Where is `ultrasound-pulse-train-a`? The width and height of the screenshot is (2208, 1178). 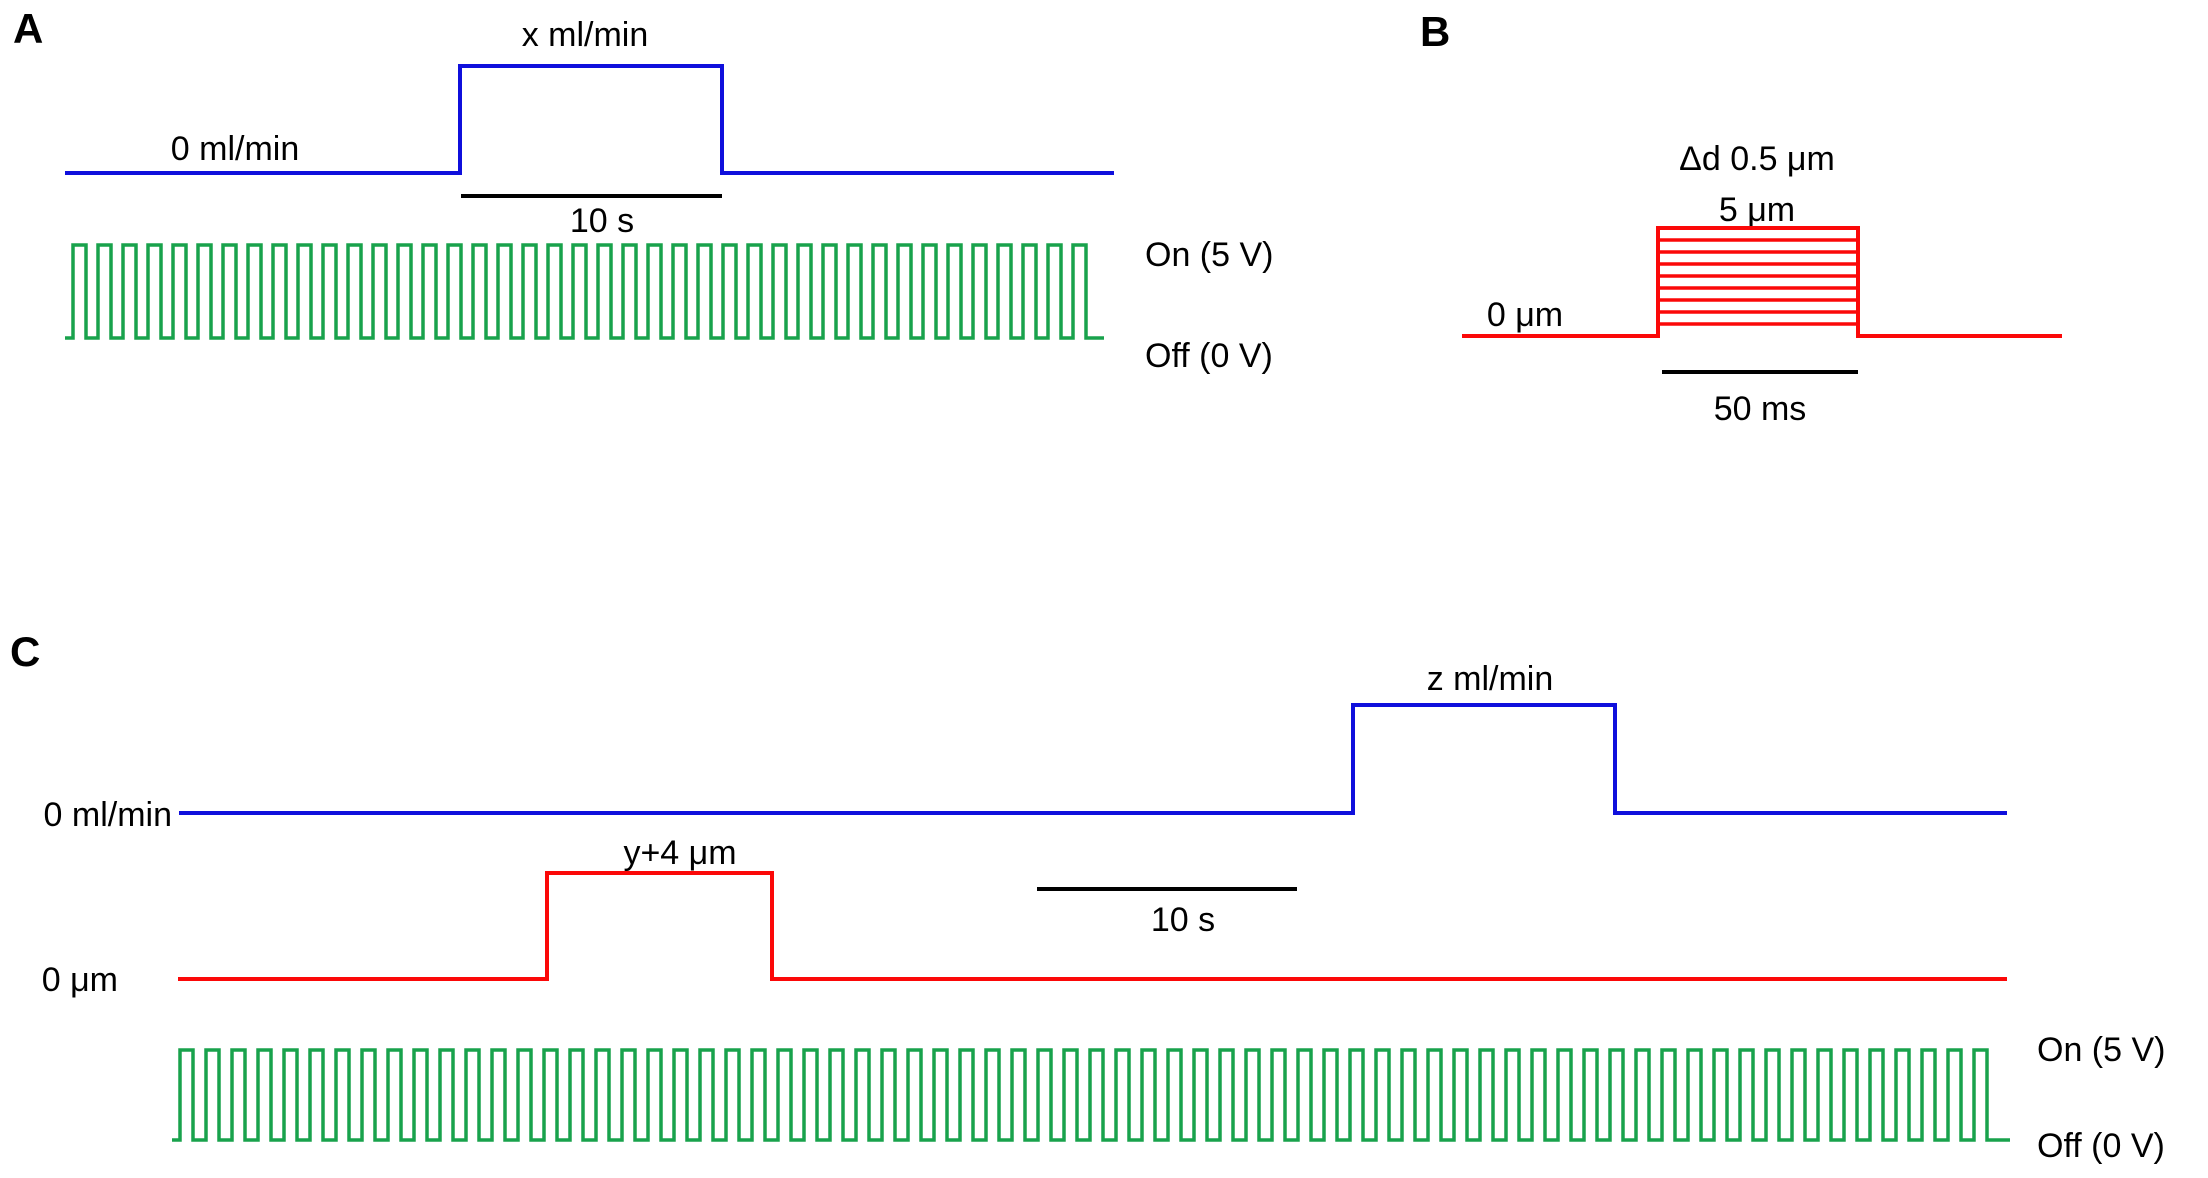
ultrasound-pulse-train-a is located at coordinates (584, 291).